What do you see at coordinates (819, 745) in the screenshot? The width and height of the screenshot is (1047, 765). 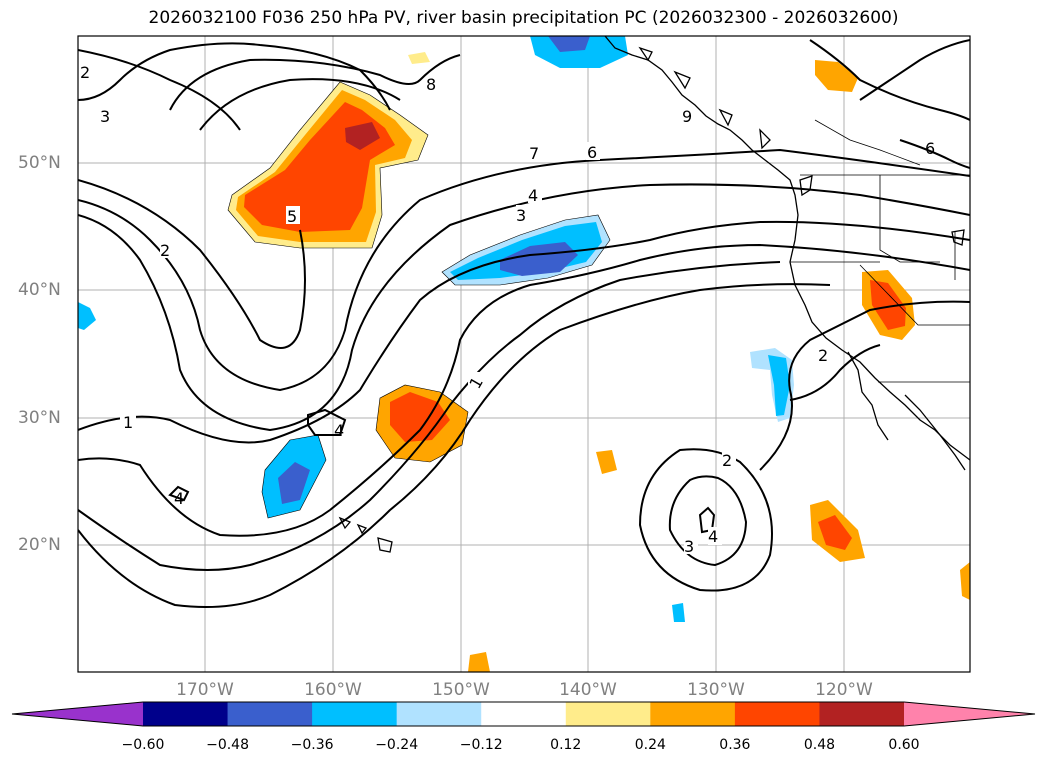 I see `colorbar-tick-label: 0.48` at bounding box center [819, 745].